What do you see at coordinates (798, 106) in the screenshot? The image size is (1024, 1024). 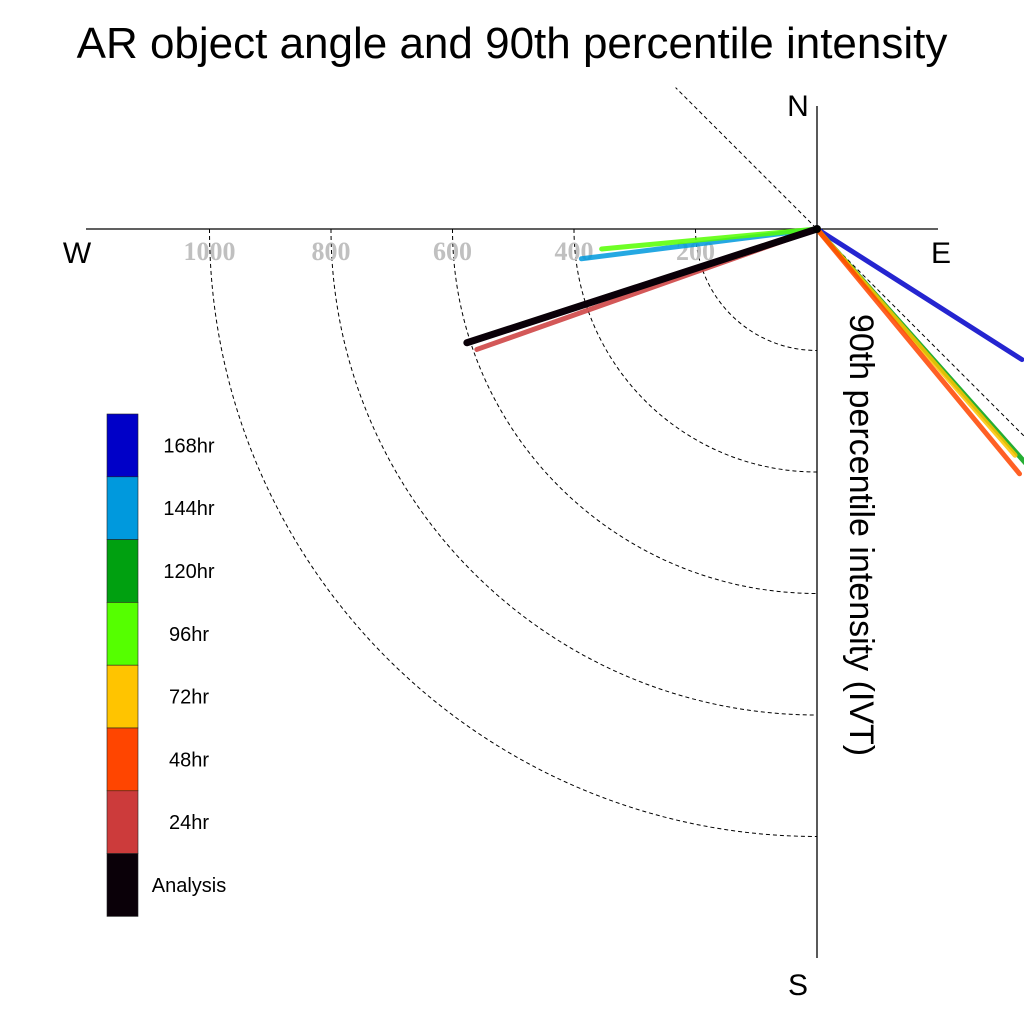 I see `compass-north: N` at bounding box center [798, 106].